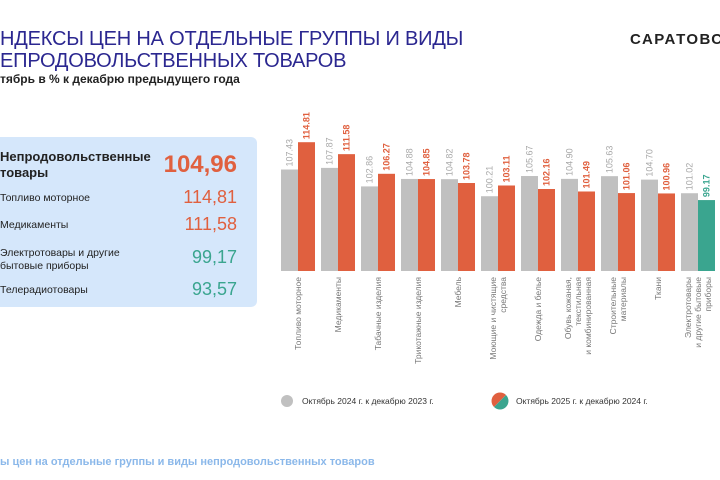  What do you see at coordinates (427, 163) in the screenshot?
I see `data-label-2025: 104.85` at bounding box center [427, 163].